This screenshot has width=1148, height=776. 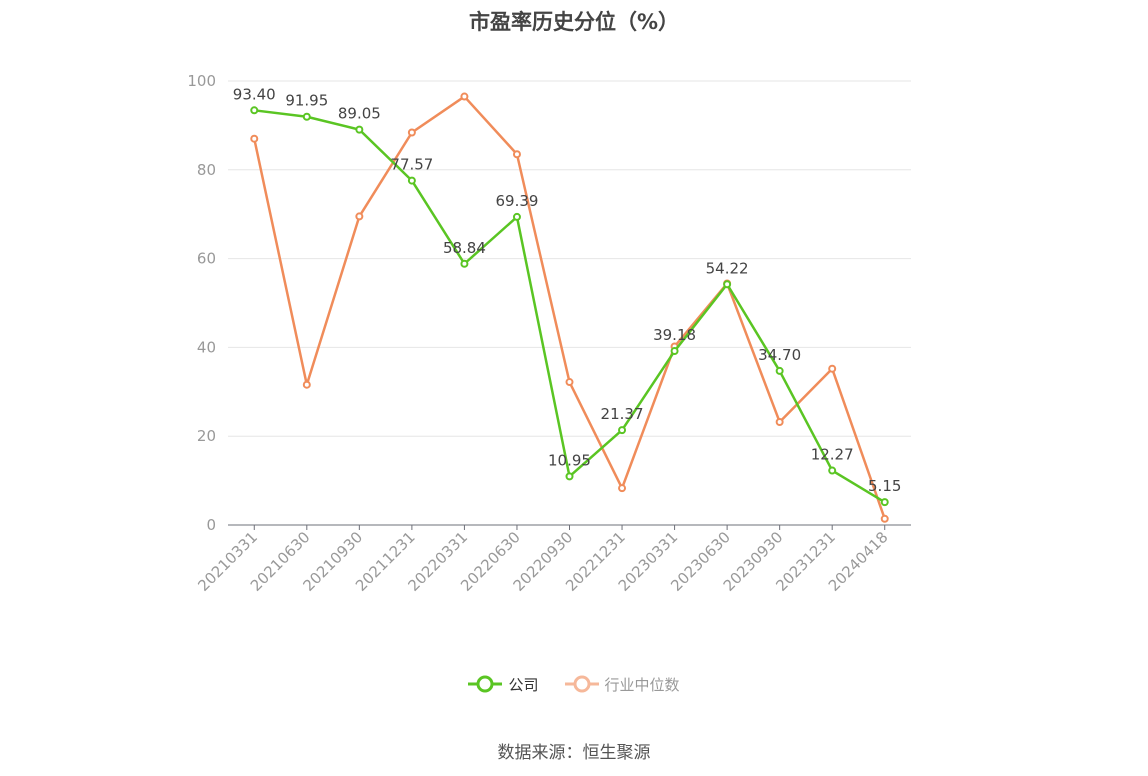 I want to click on company-data-label: 10.95, so click(x=569, y=460).